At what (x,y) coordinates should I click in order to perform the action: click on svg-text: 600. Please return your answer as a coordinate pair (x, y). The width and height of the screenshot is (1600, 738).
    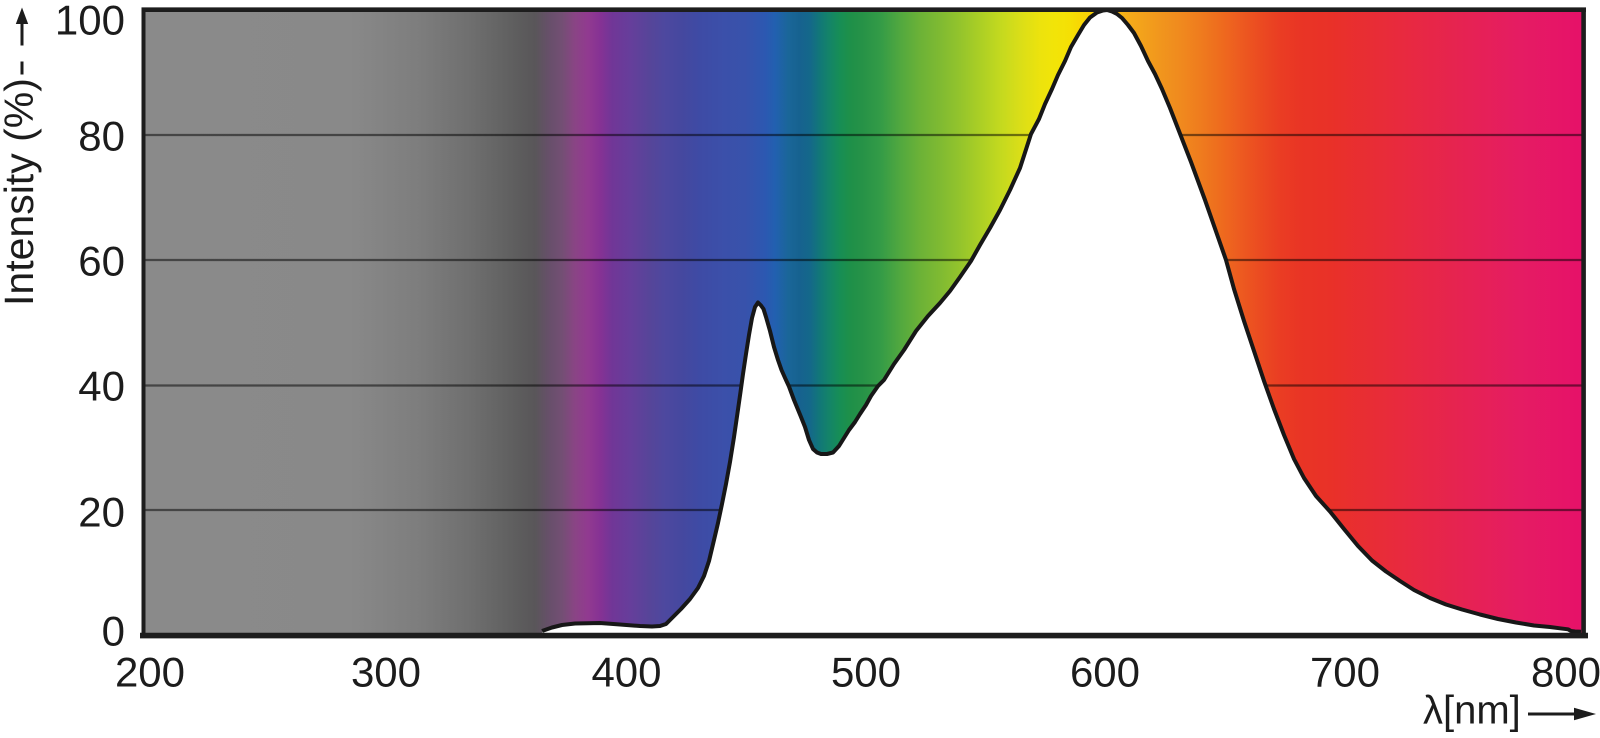
    Looking at the image, I should click on (1105, 672).